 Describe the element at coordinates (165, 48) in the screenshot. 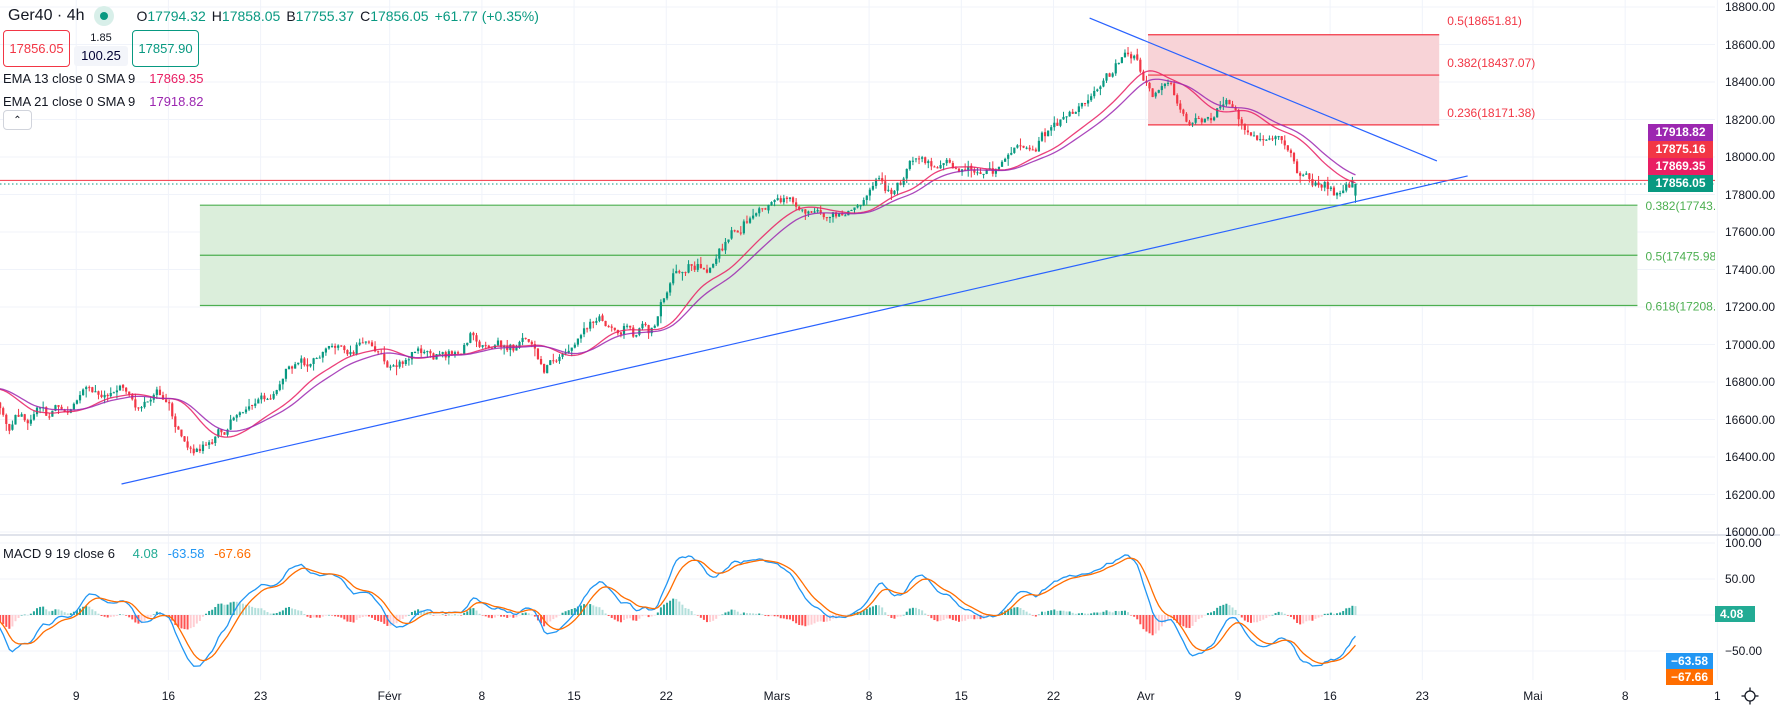

I see `buy-button: 17857.90` at that location.